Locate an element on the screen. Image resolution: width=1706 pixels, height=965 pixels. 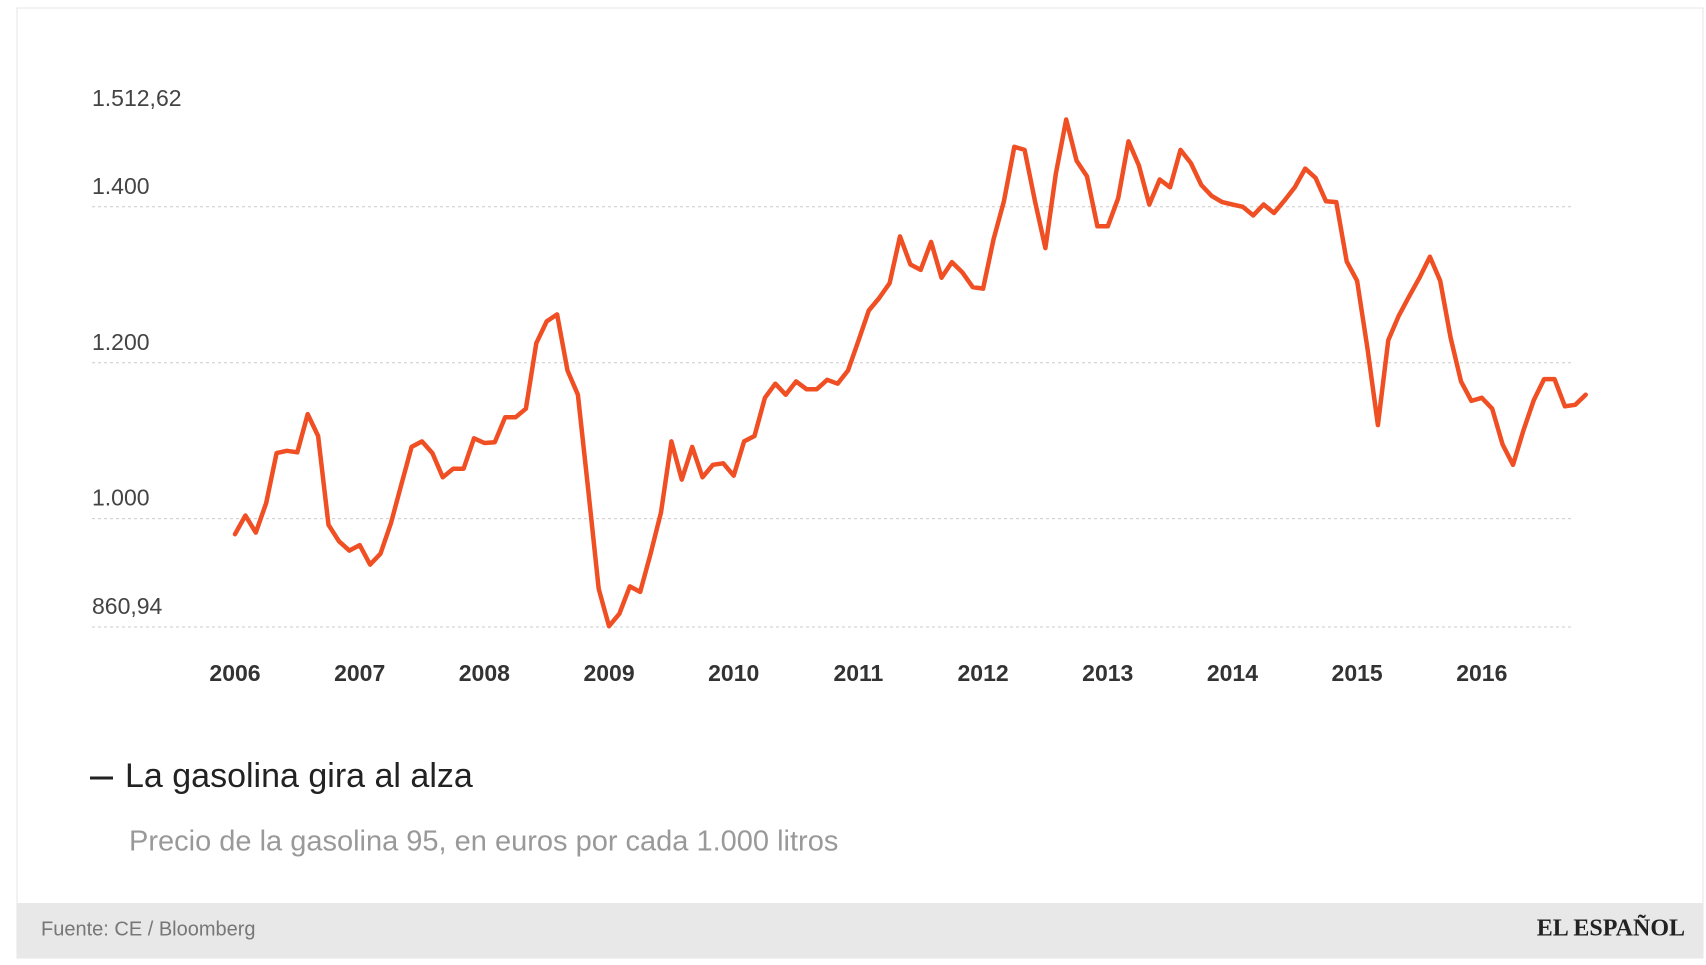
x-tick-label: 2008 is located at coordinates (484, 673).